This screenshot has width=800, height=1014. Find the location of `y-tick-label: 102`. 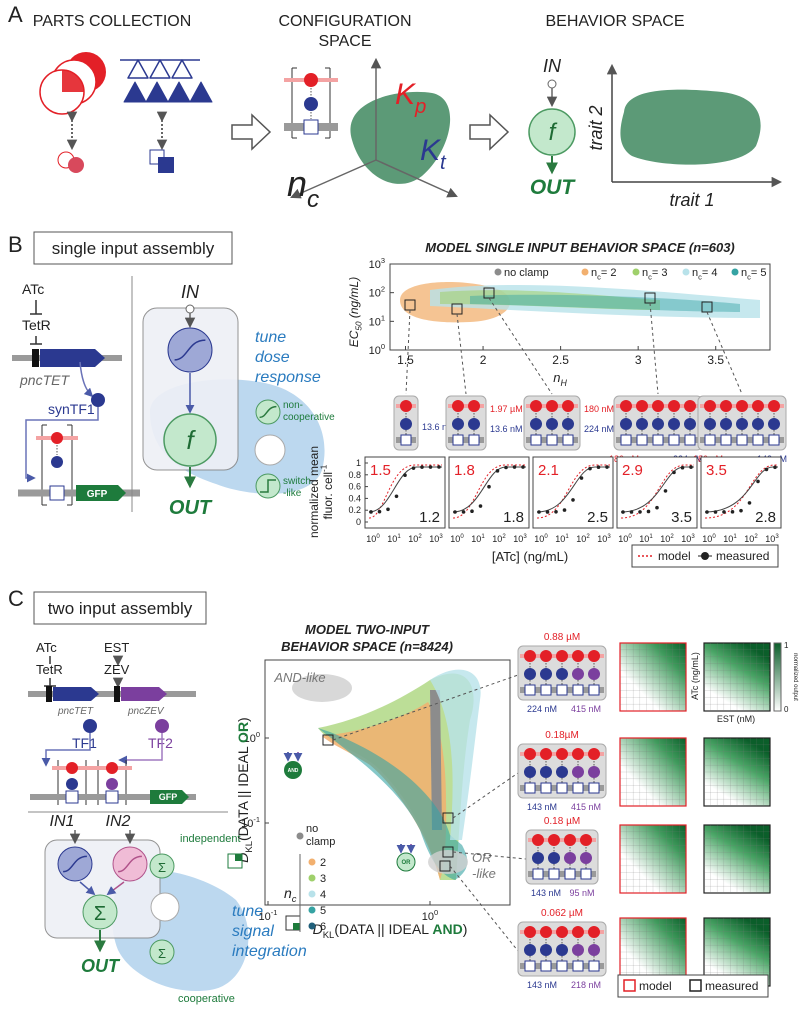

y-tick-label: 102 is located at coordinates (377, 292).